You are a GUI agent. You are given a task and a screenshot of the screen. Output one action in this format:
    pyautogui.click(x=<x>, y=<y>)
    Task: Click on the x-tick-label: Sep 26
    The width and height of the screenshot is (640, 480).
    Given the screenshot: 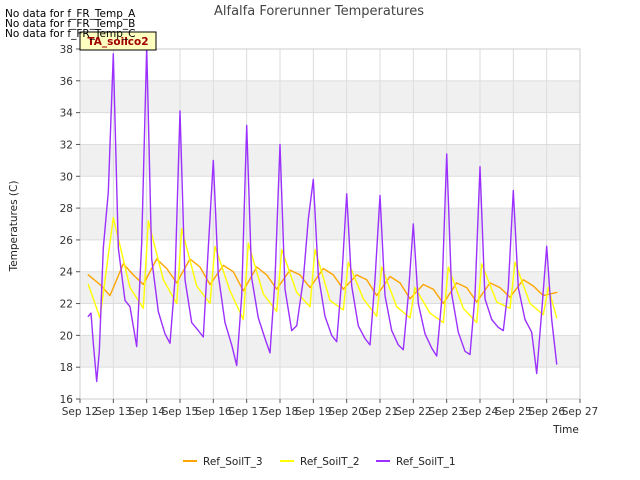 What is the action you would take?
    pyautogui.click(x=546, y=412)
    